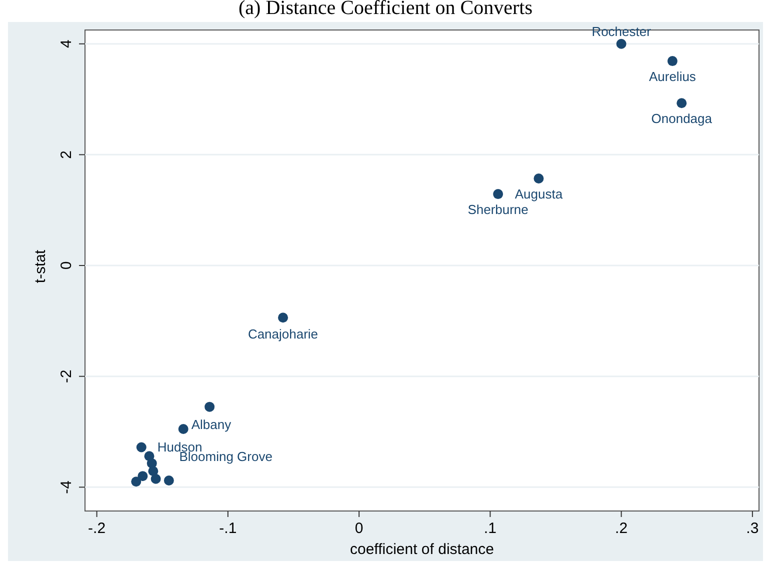 This screenshot has width=771, height=569. What do you see at coordinates (283, 334) in the screenshot?
I see `annotation: Canajoharie` at bounding box center [283, 334].